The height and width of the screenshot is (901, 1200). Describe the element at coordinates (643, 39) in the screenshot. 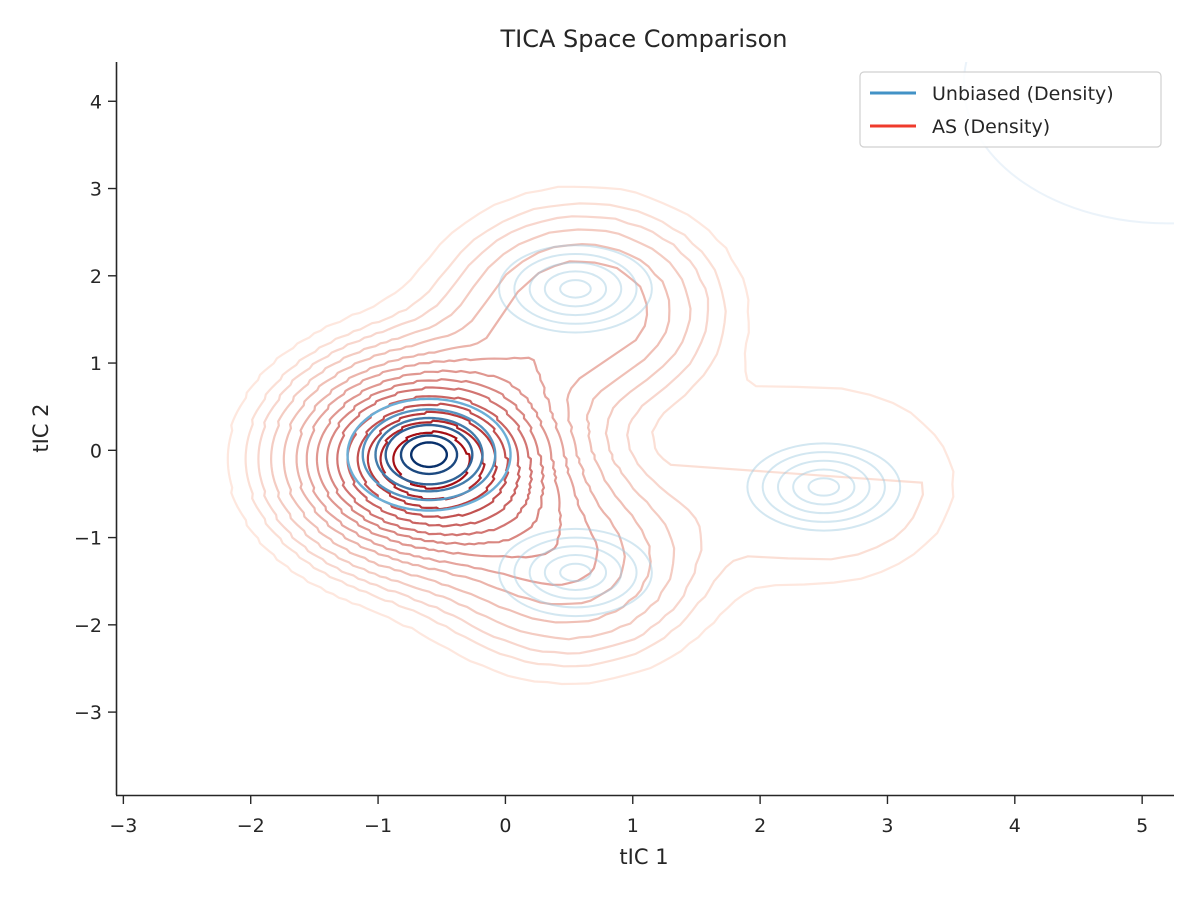

I see `chart-title: TICA Space Comparison` at that location.